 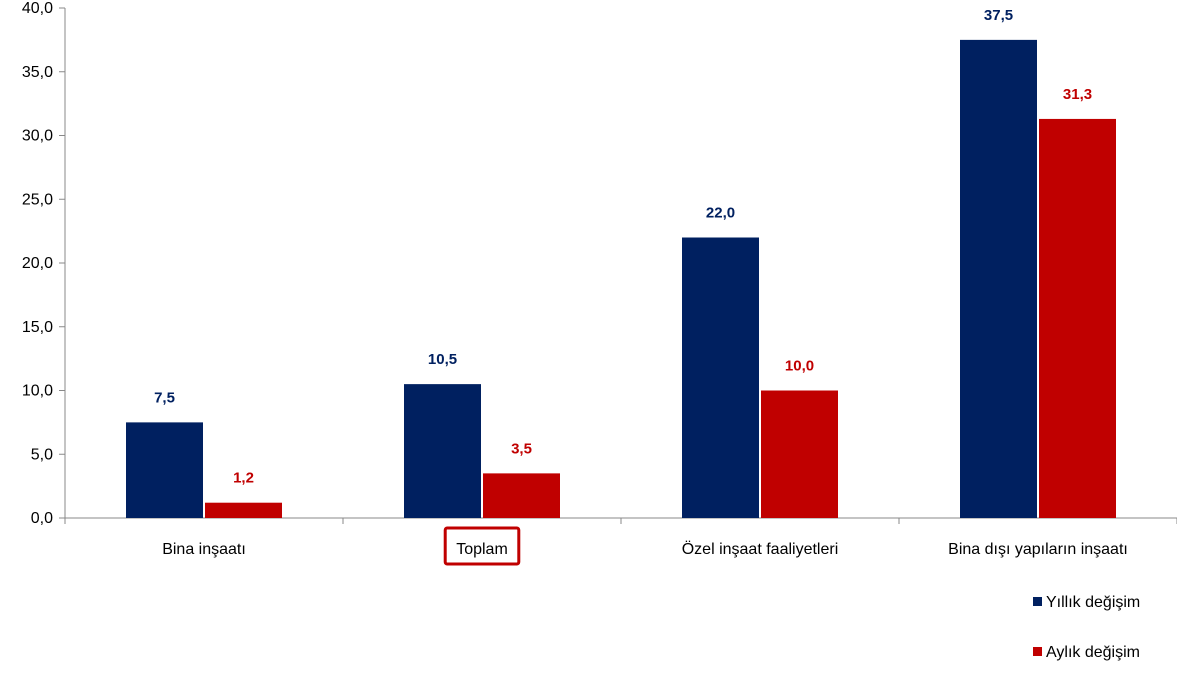 I want to click on y-tick-label: 5,0, so click(x=42, y=454).